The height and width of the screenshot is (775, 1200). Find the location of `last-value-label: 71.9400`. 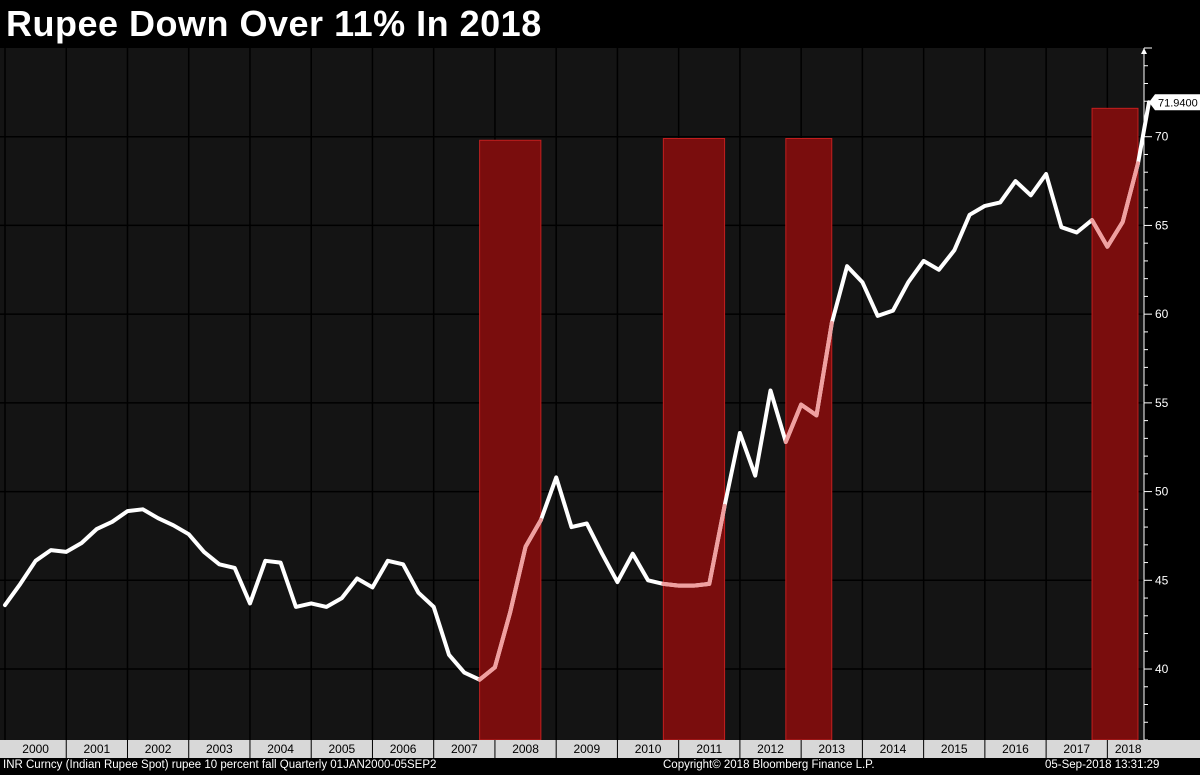

last-value-label: 71.9400 is located at coordinates (1178, 103).